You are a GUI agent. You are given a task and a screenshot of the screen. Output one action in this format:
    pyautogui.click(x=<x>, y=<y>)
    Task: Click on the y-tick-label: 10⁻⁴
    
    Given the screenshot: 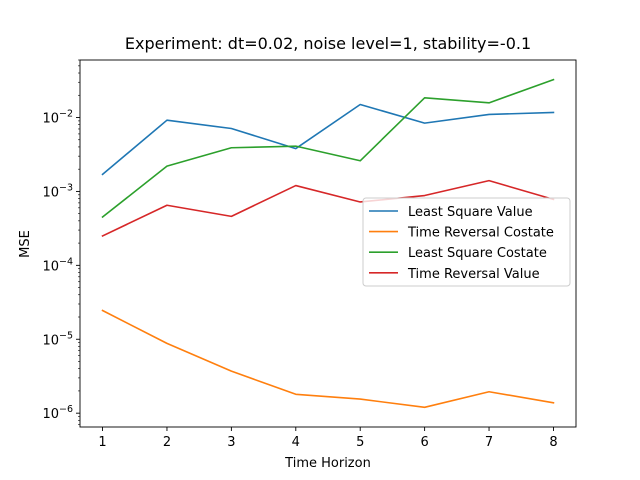 What is the action you would take?
    pyautogui.click(x=57, y=265)
    